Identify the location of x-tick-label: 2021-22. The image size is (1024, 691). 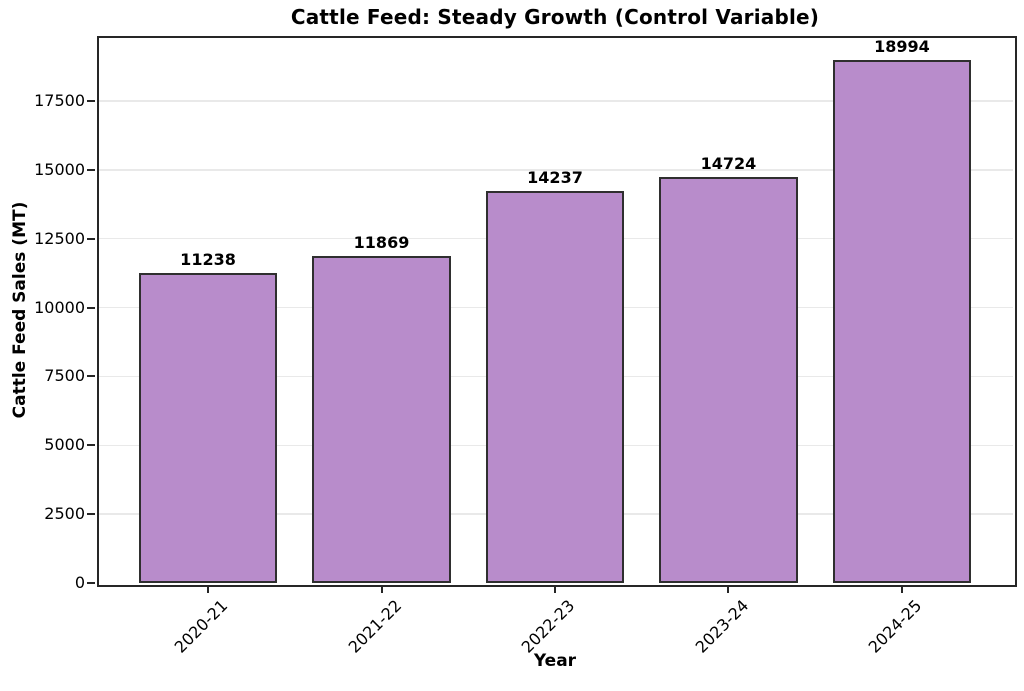
(374, 626).